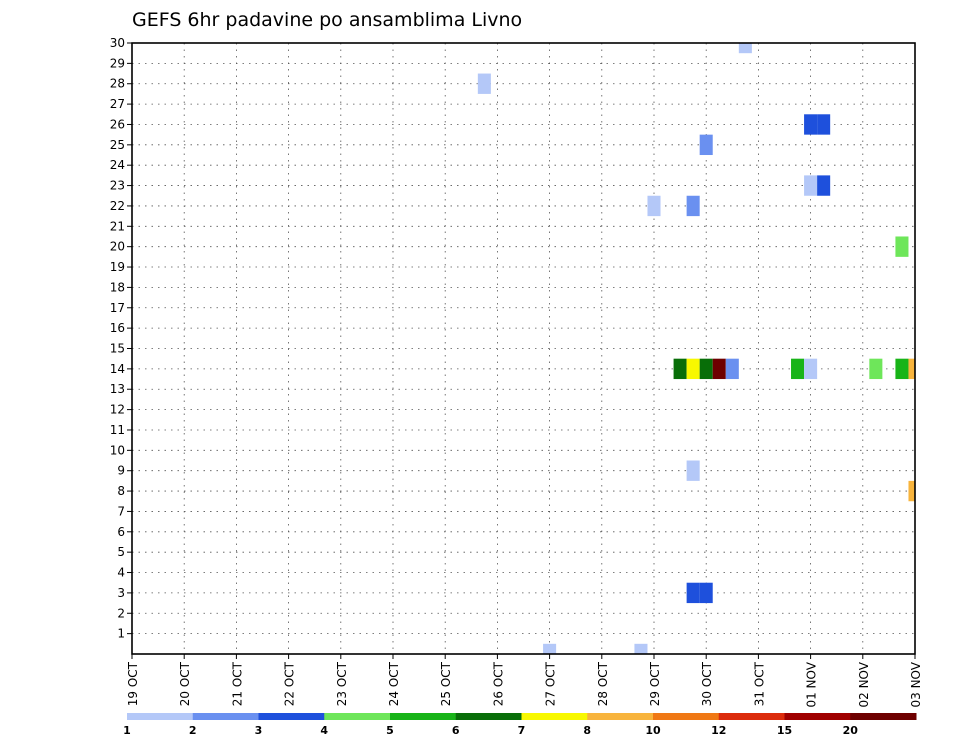 The width and height of the screenshot is (960, 742). I want to click on y-tick-label: 8, so click(121, 491).